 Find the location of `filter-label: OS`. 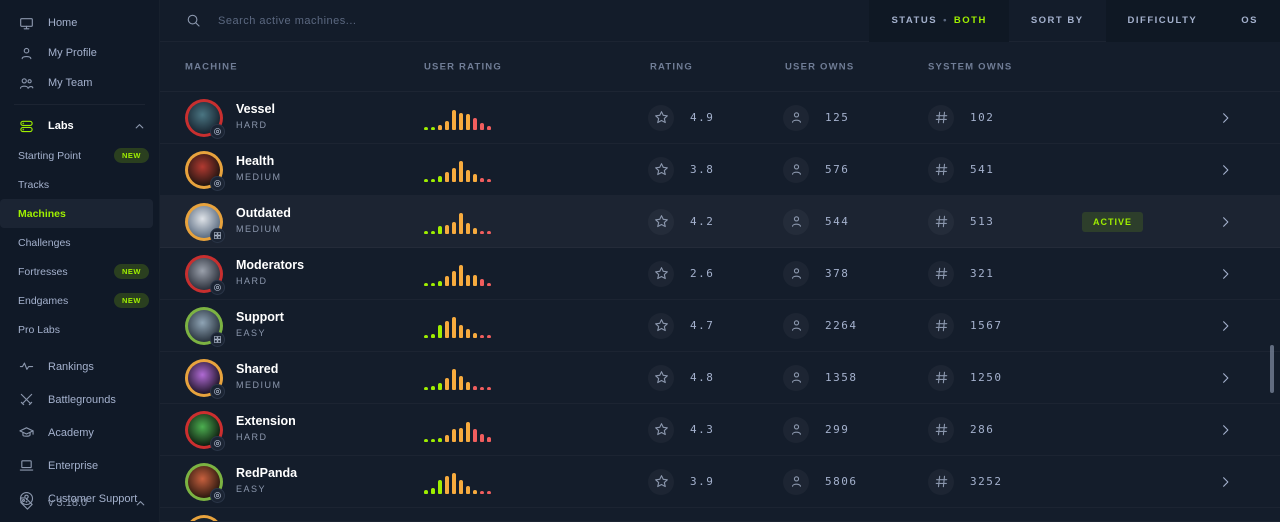

filter-label: OS is located at coordinates (1249, 20).